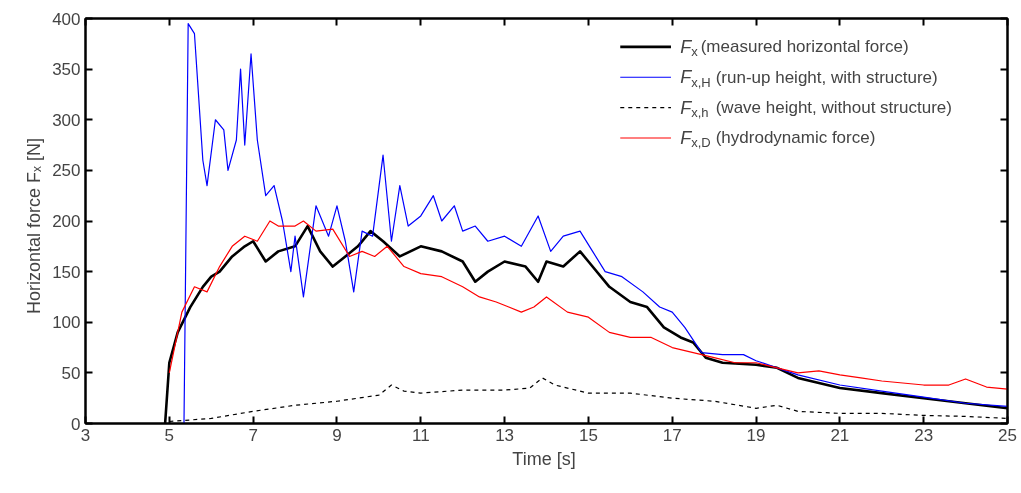 The width and height of the screenshot is (1021, 493). Describe the element at coordinates (76, 424) in the screenshot. I see `y-tick-label: 0` at that location.